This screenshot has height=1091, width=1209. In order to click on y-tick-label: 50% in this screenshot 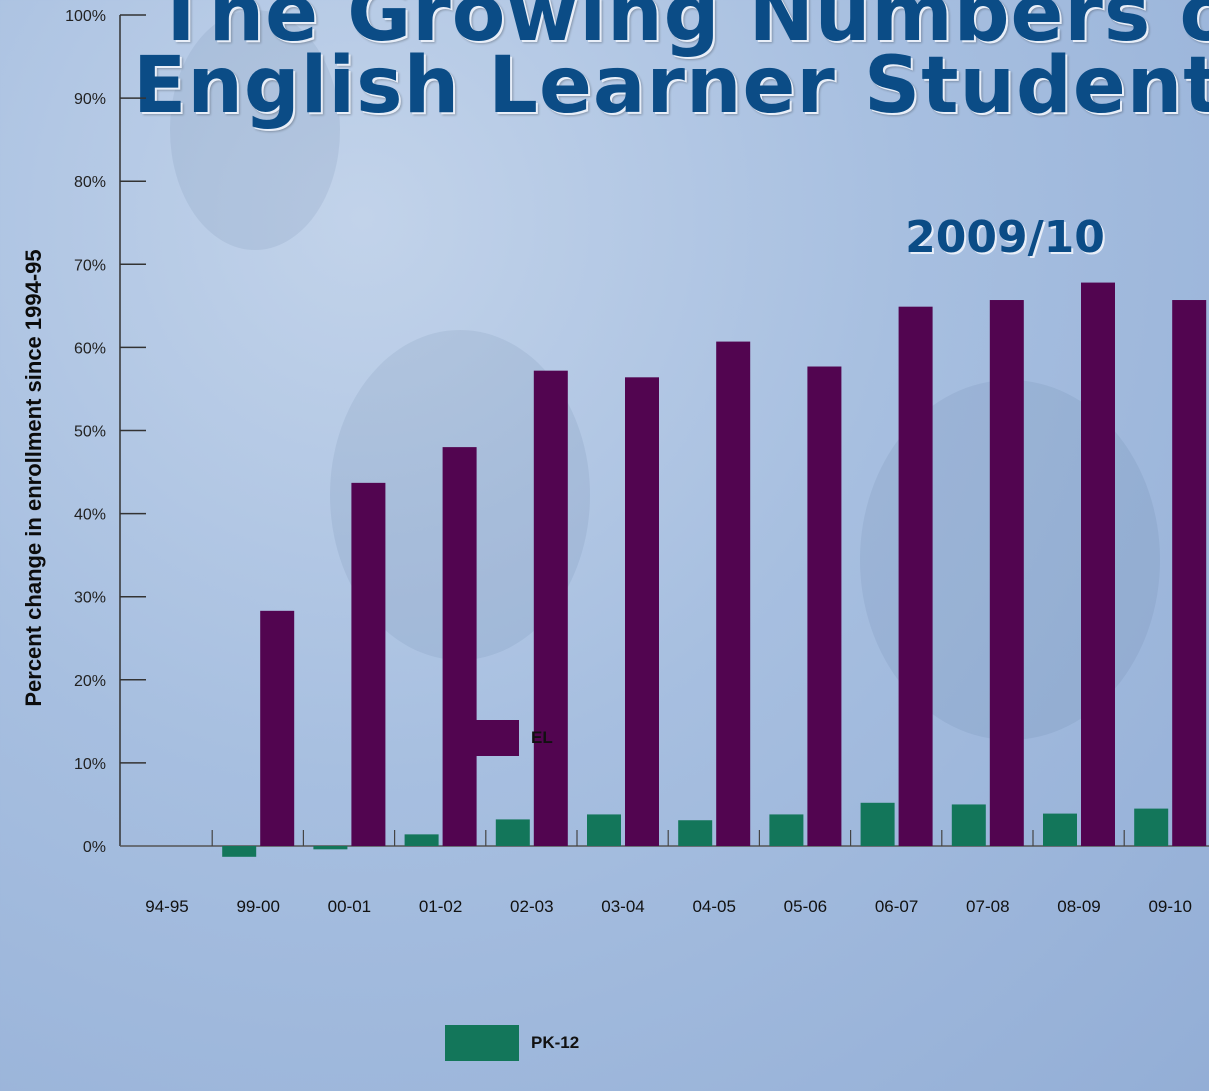, I will do `click(90, 432)`.